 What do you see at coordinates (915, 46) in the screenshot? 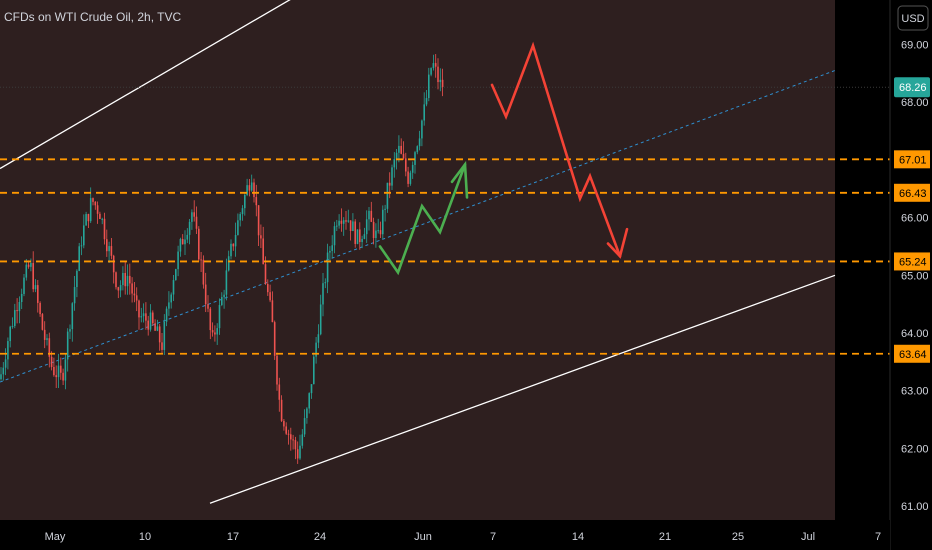
I see `y-tick-label: 69.00` at bounding box center [915, 46].